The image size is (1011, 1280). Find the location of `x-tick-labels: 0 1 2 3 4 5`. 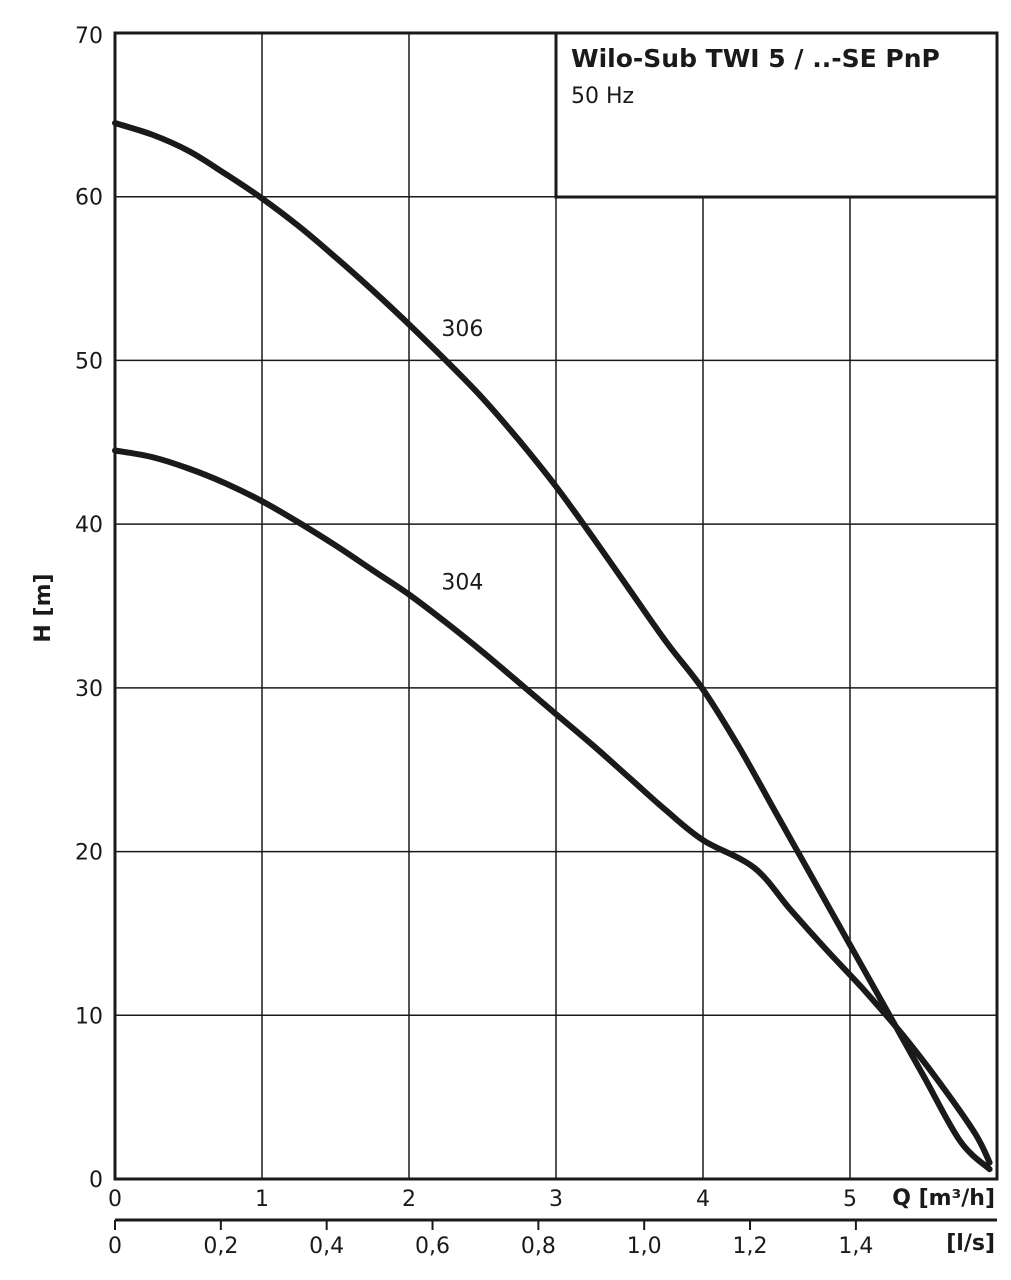

x-tick-labels: 0 1 2 3 4 5 is located at coordinates (482, 1199).